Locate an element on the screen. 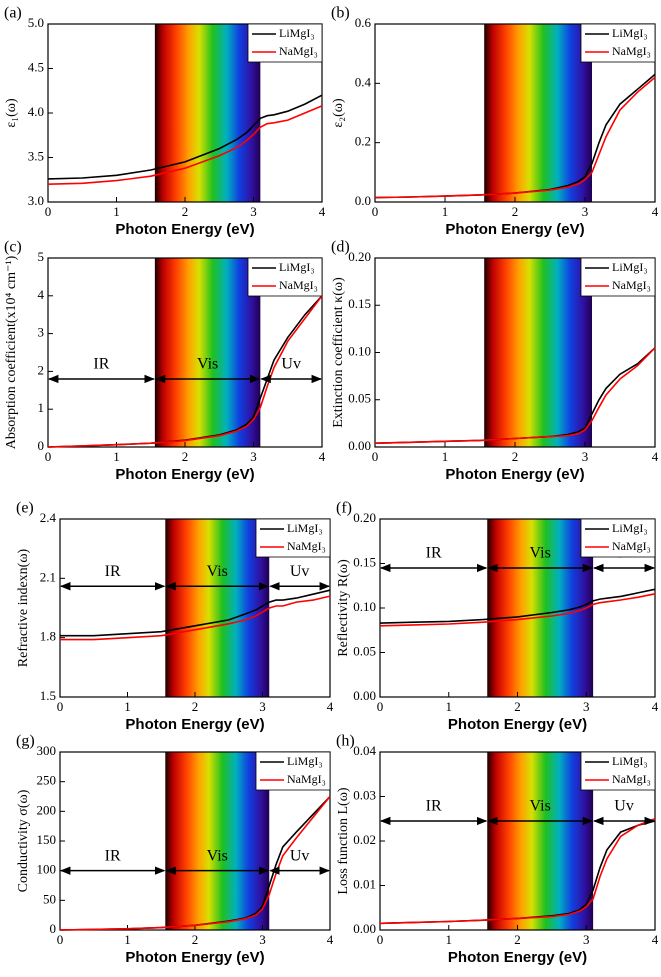 The height and width of the screenshot is (977, 661). y-tick-label: 1.8 is located at coordinates (48, 636).